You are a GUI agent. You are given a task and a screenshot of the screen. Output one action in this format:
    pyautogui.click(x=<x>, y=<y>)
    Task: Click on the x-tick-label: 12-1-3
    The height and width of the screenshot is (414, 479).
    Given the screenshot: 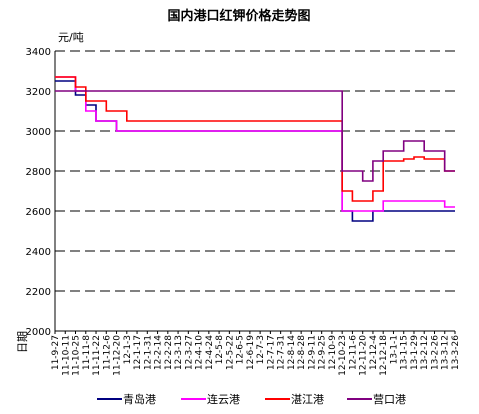 What is the action you would take?
    pyautogui.click(x=128, y=349)
    